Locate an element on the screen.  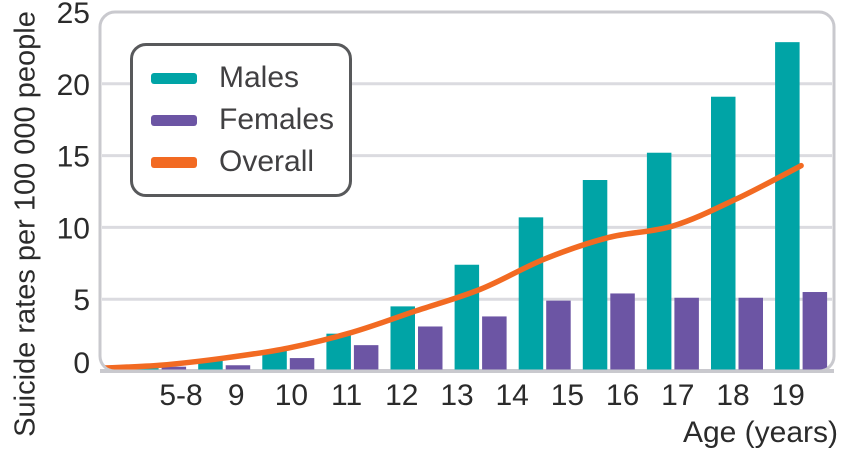
x-tick-label-9: 9 is located at coordinates (236, 395).